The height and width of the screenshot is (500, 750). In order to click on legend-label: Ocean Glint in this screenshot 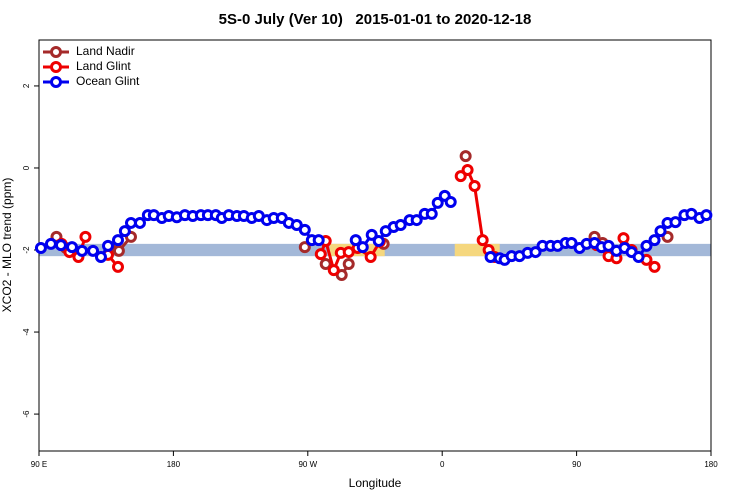, I will do `click(108, 81)`.